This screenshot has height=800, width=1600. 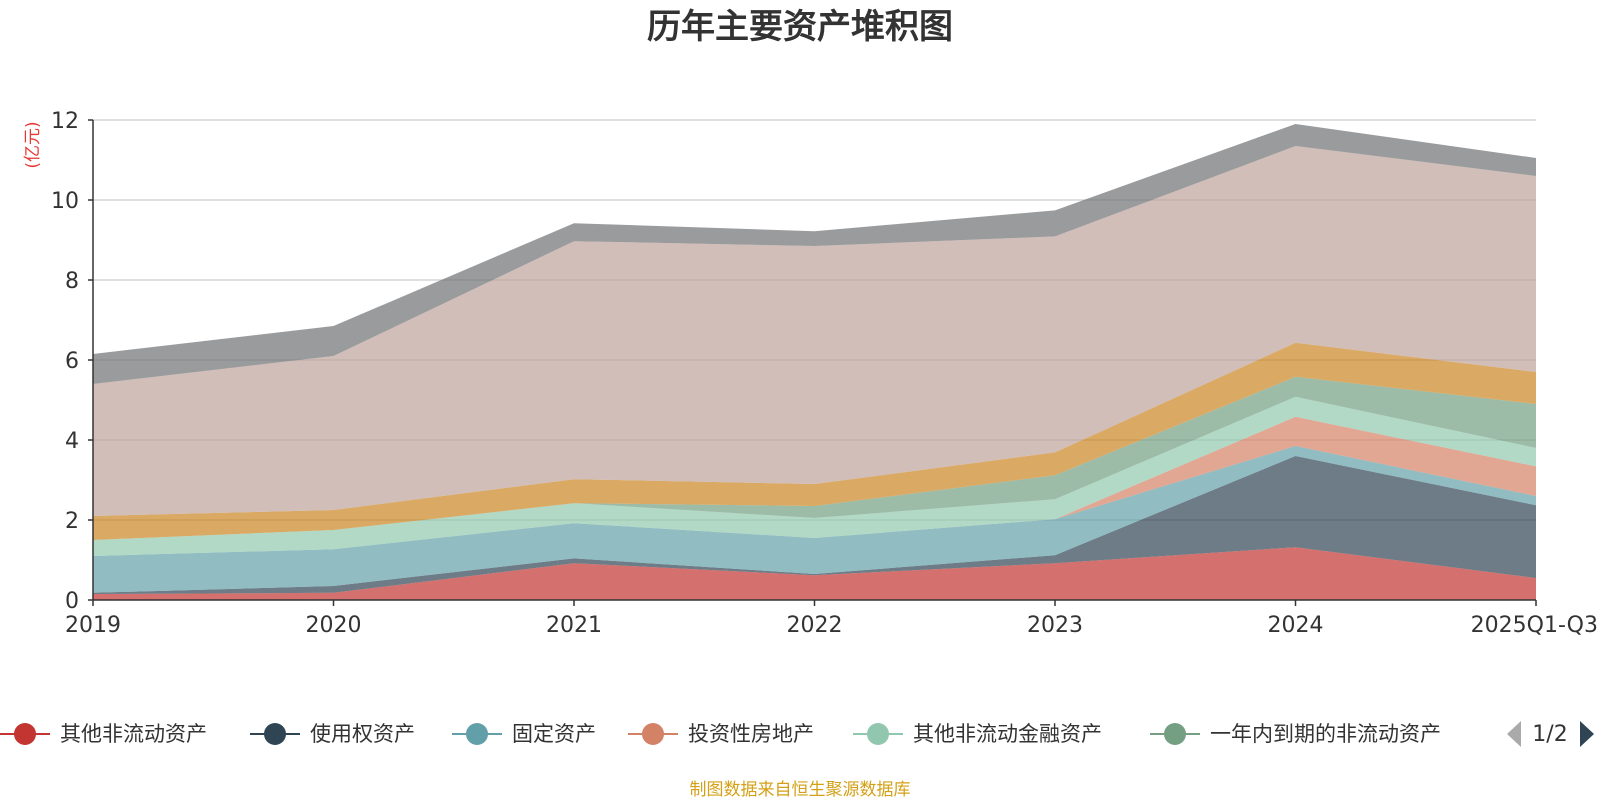 I want to click on legend-label: 投资性房地产, so click(x=751, y=734).